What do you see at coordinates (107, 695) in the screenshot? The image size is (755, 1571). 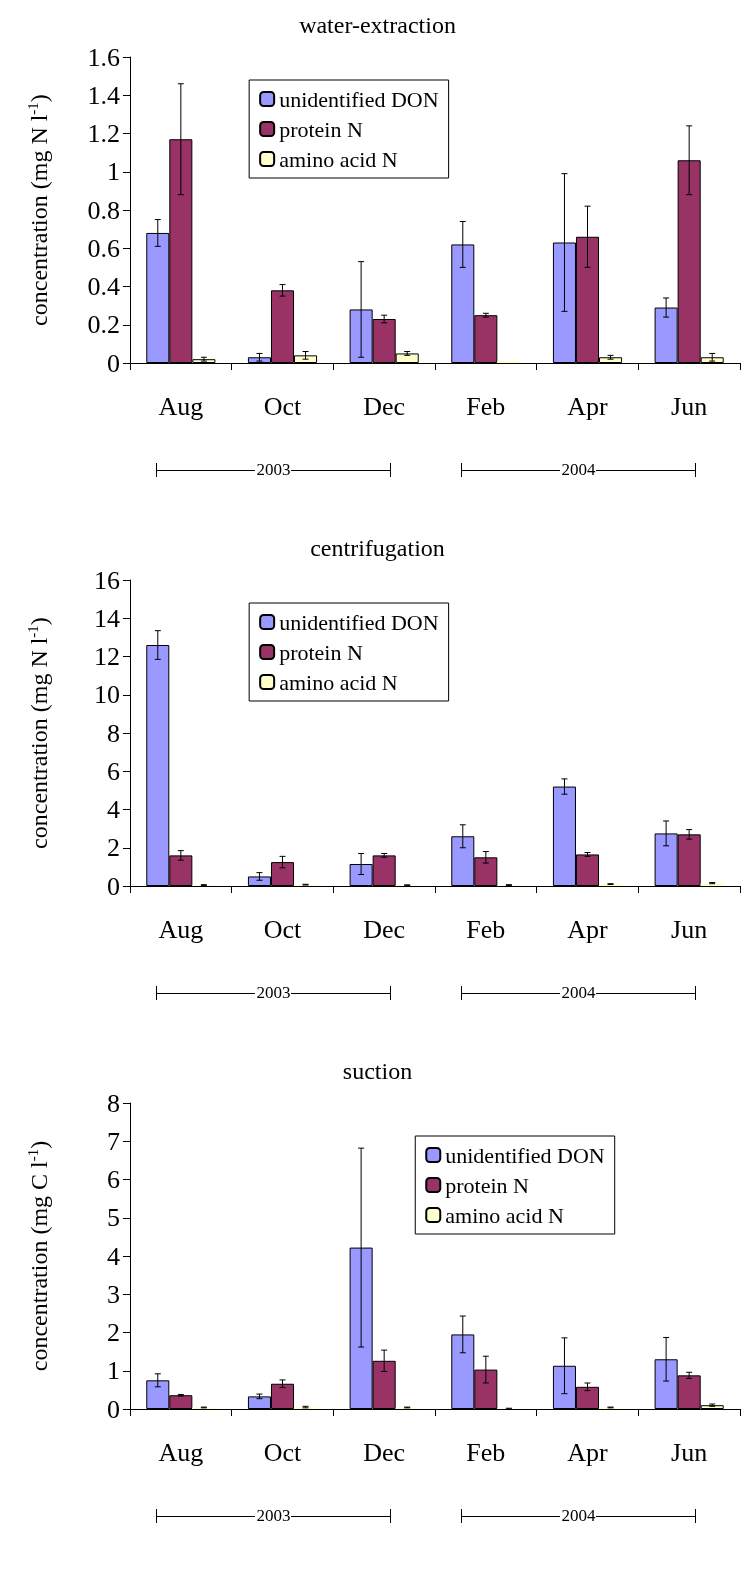 I see `y-tick-label: 10` at bounding box center [107, 695].